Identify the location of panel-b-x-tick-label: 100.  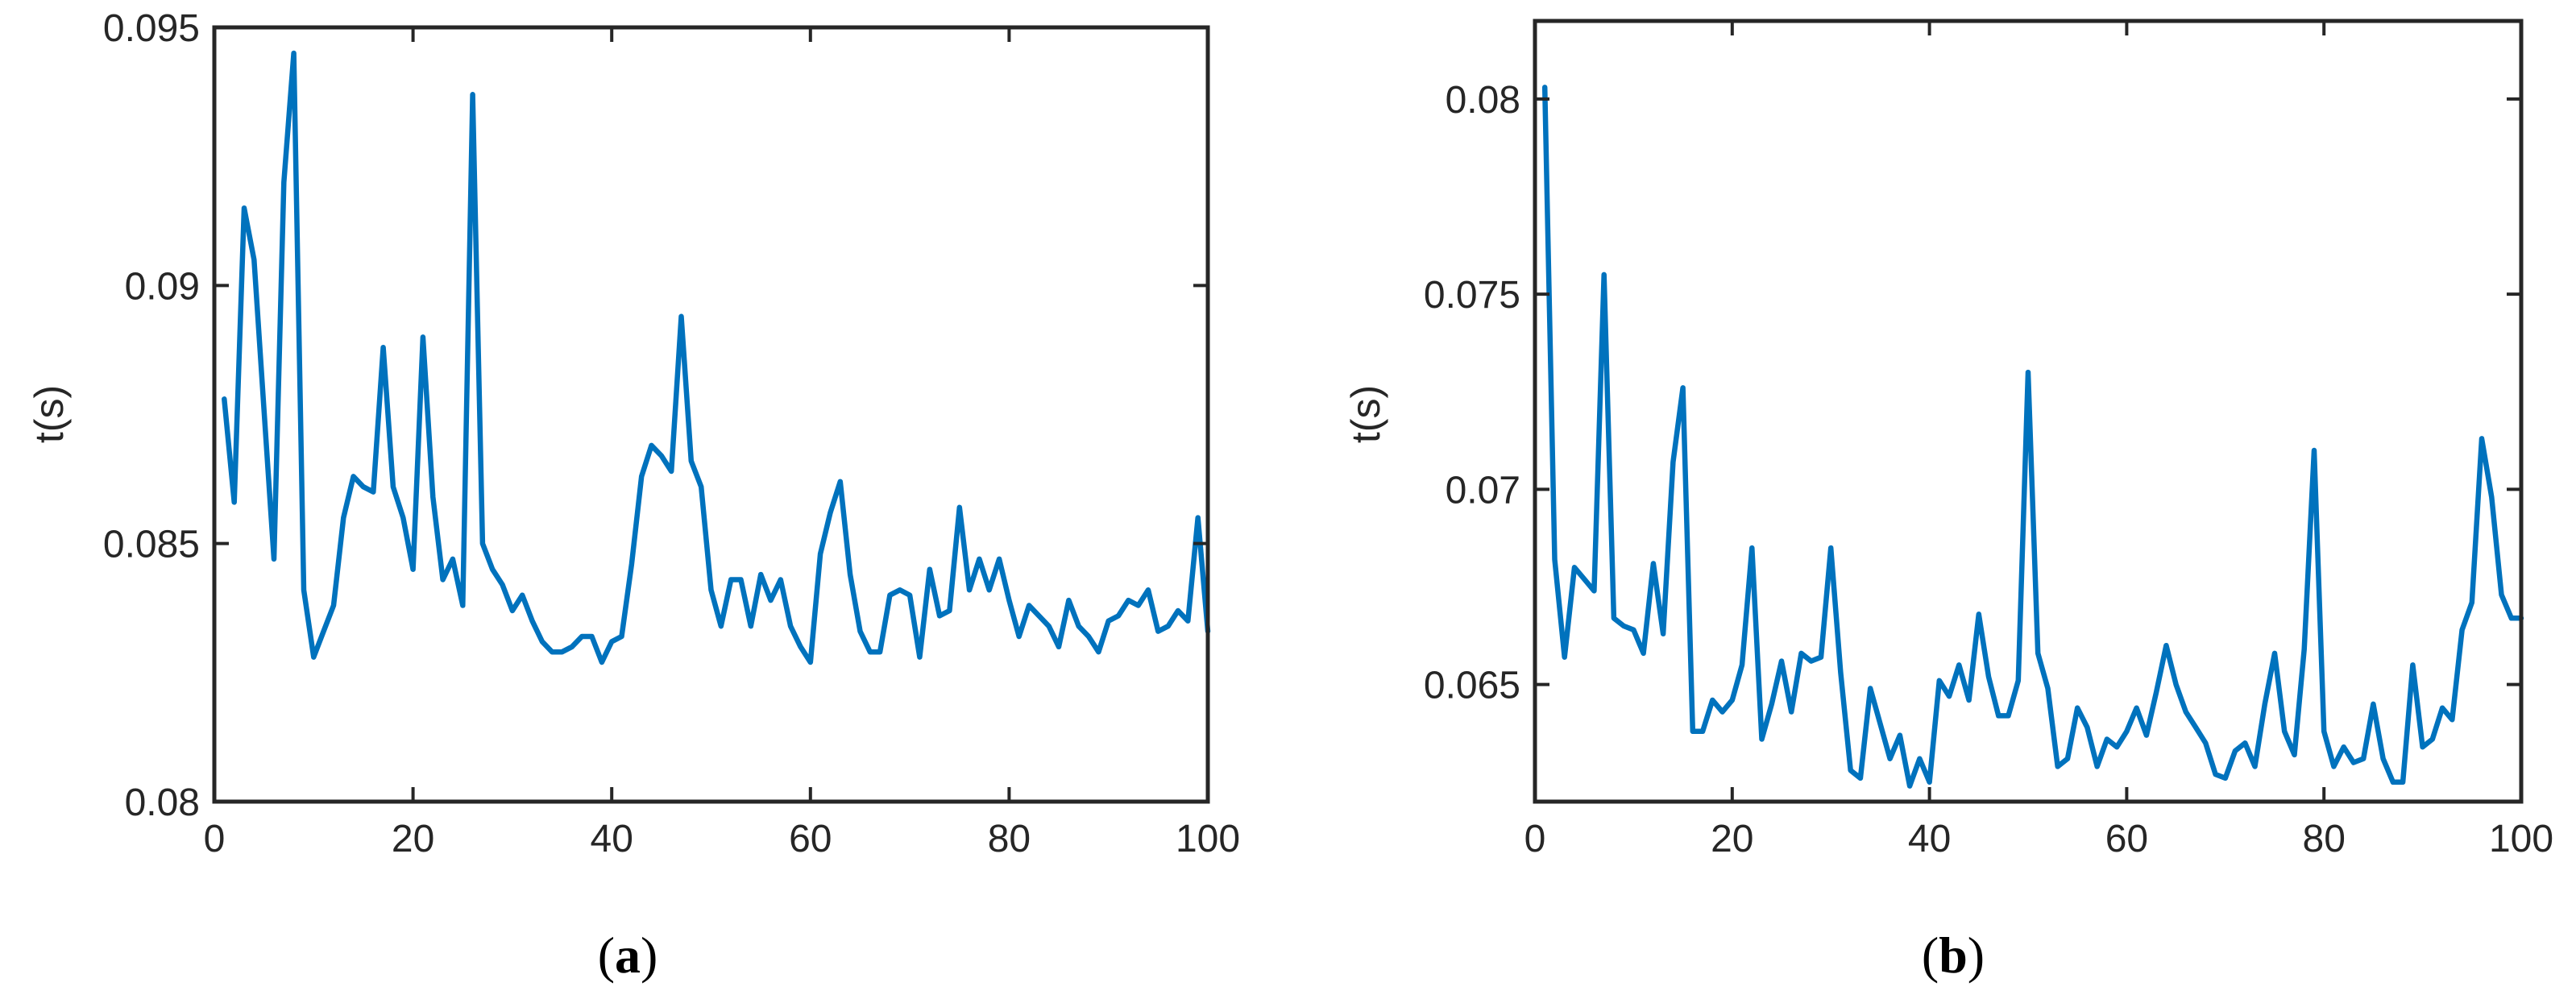
(2521, 839).